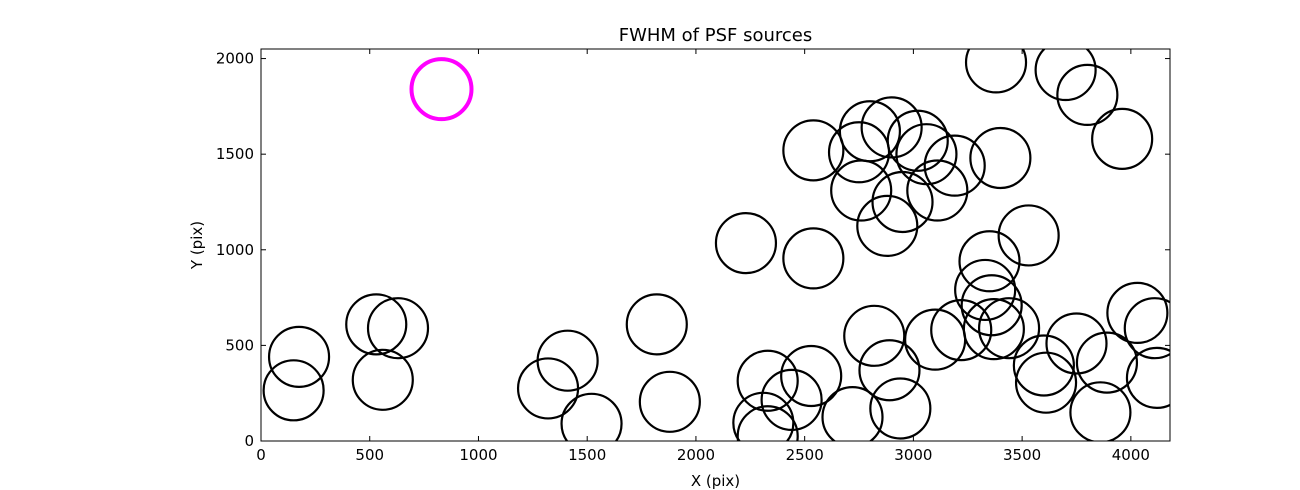 This screenshot has height=490, width=1300. What do you see at coordinates (249, 441) in the screenshot?
I see `y-tick-label: 0` at bounding box center [249, 441].